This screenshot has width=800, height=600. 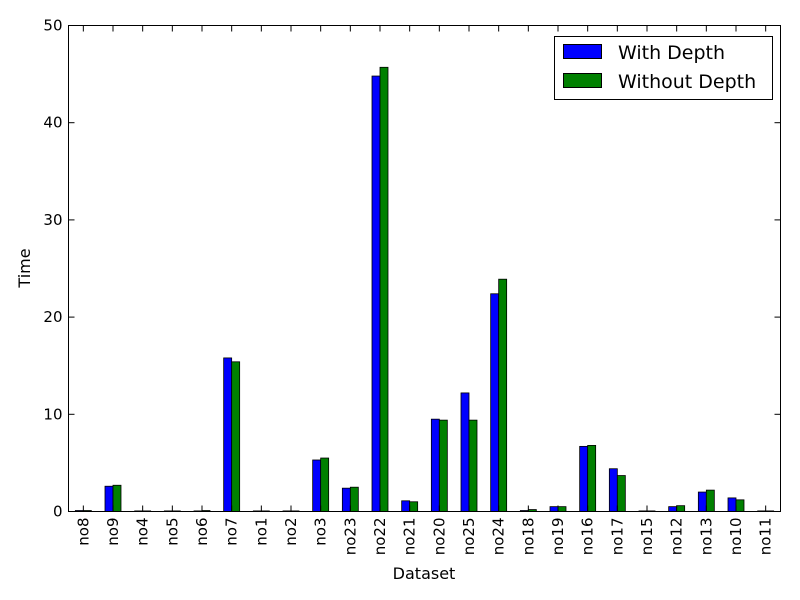 I want to click on bar-no24-with-depth, so click(x=495, y=402).